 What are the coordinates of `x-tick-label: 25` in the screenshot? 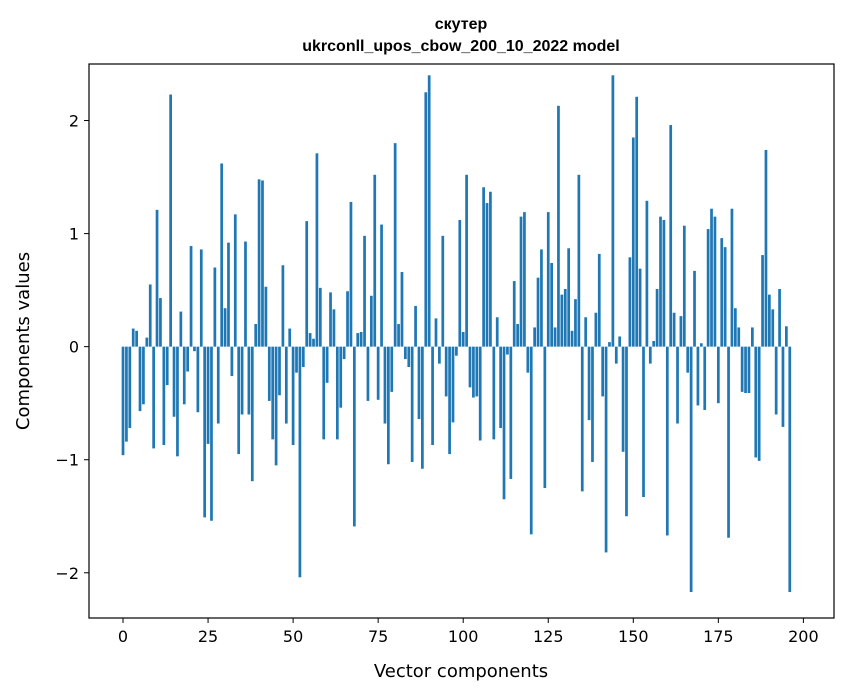 It's located at (208, 636).